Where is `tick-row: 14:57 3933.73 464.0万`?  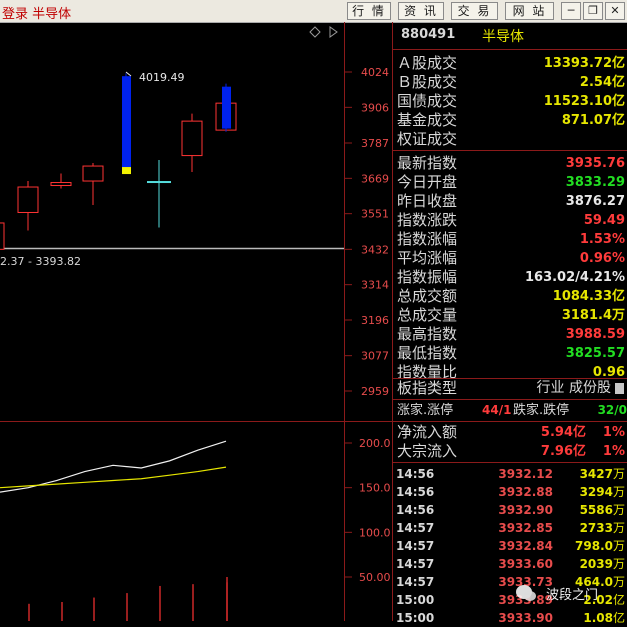 tick-row: 14:57 3933.73 464.0万 is located at coordinates (510, 582).